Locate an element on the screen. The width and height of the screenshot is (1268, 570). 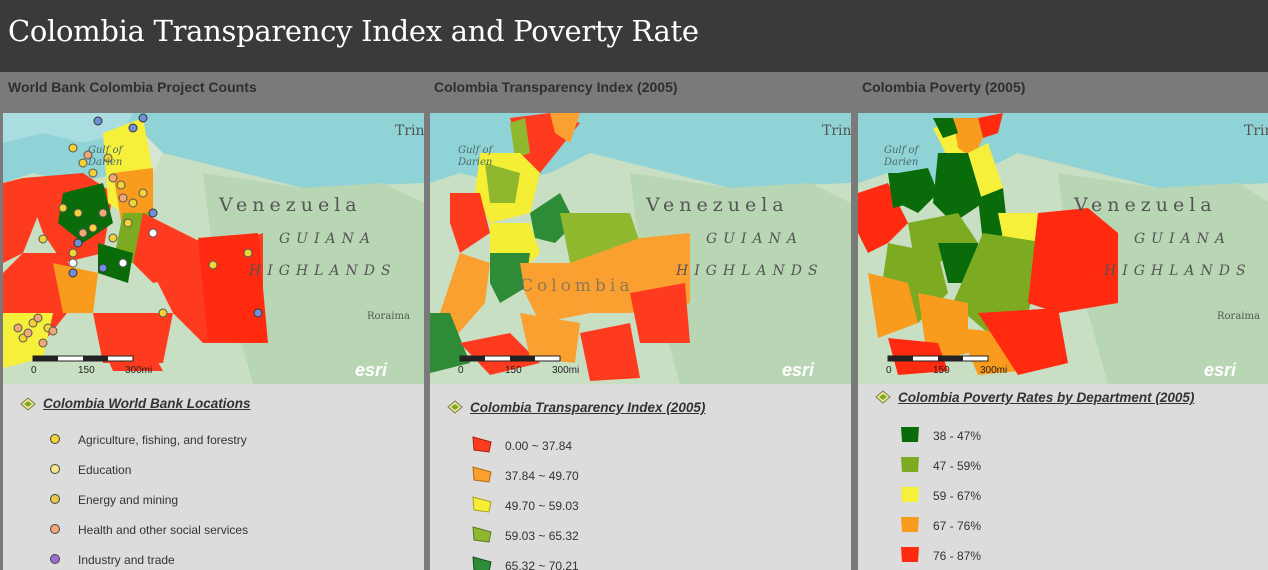
legend-title: Colombia World Bank Locations is located at coordinates (147, 403).